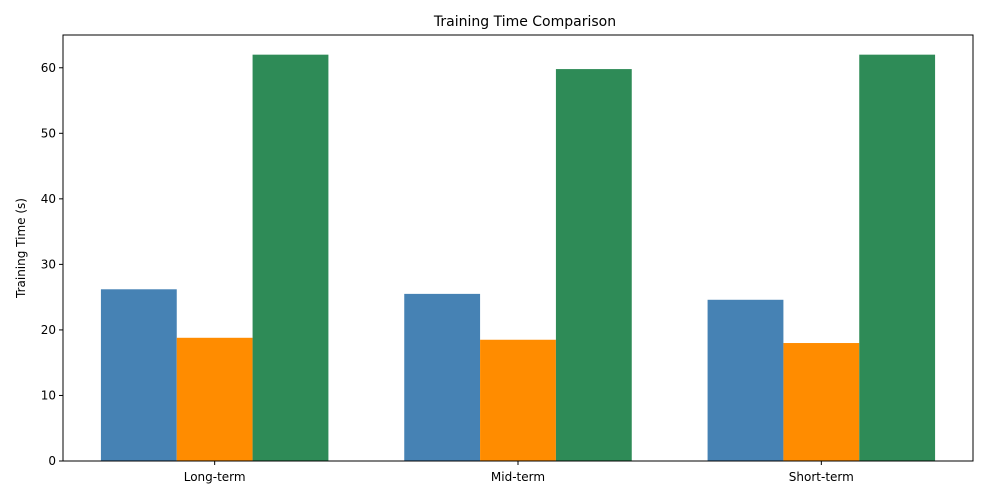 Image resolution: width=1000 pixels, height=500 pixels. I want to click on bar-series2-mid-term, so click(518, 400).